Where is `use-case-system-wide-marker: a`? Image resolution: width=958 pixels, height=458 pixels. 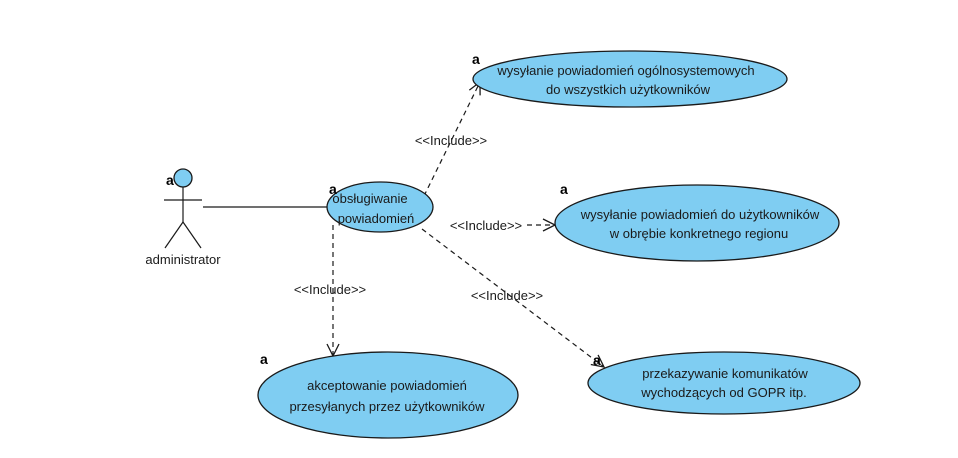
use-case-system-wide-marker: a is located at coordinates (476, 59).